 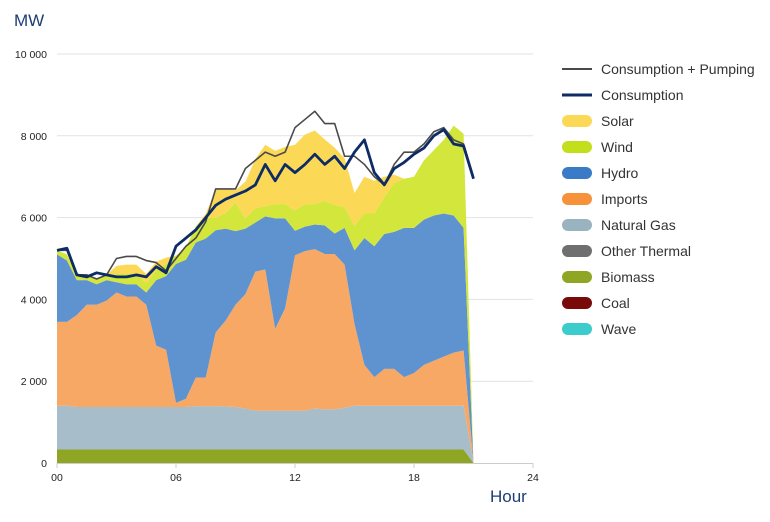 What do you see at coordinates (678, 69) in the screenshot?
I see `legend-label-consumption-pumping: Consumption + Pumping` at bounding box center [678, 69].